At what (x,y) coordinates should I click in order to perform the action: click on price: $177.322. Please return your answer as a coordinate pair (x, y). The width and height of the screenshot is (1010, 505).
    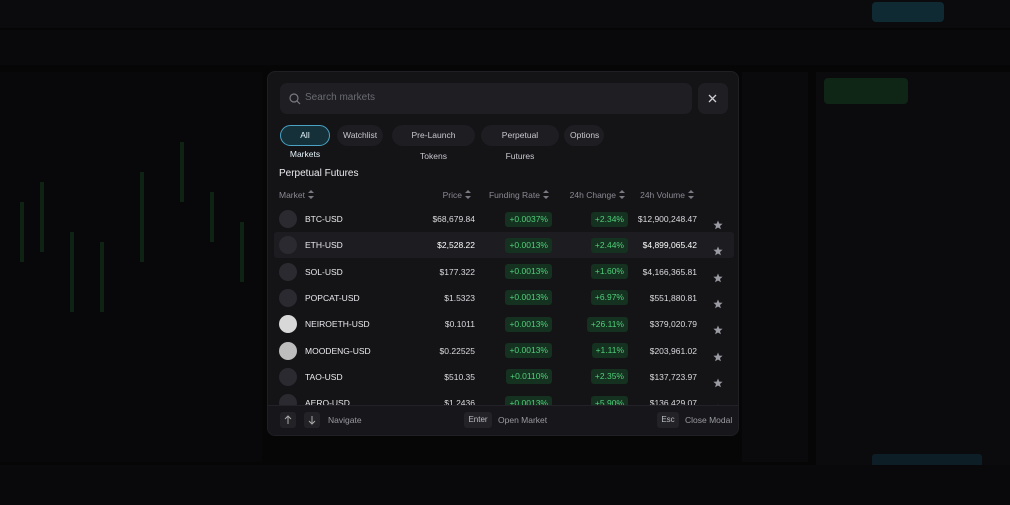
    Looking at the image, I should click on (457, 271).